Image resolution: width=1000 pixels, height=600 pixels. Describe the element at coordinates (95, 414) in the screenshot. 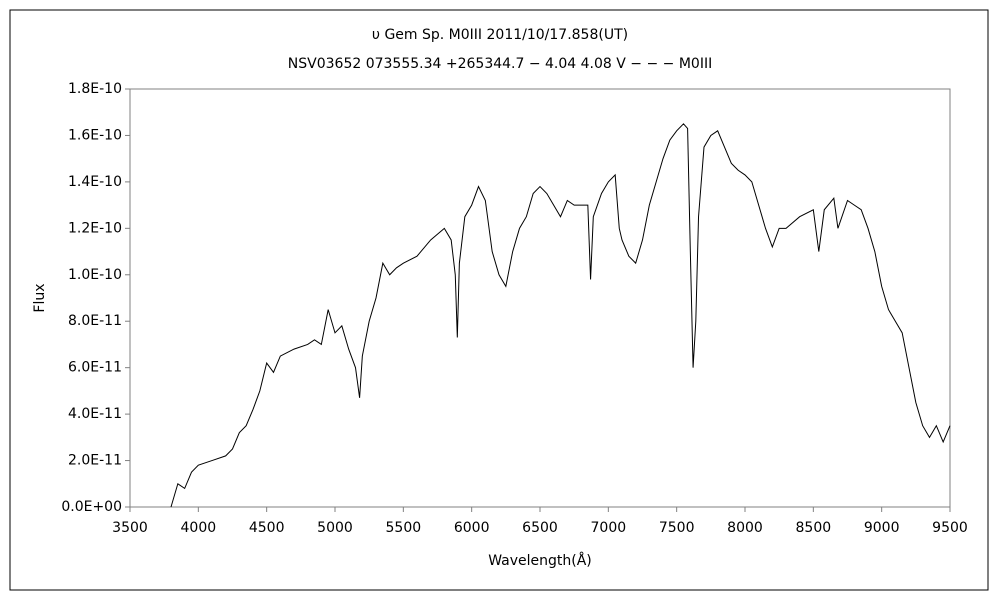

I see `y-tick-label: 4.0E-11` at that location.